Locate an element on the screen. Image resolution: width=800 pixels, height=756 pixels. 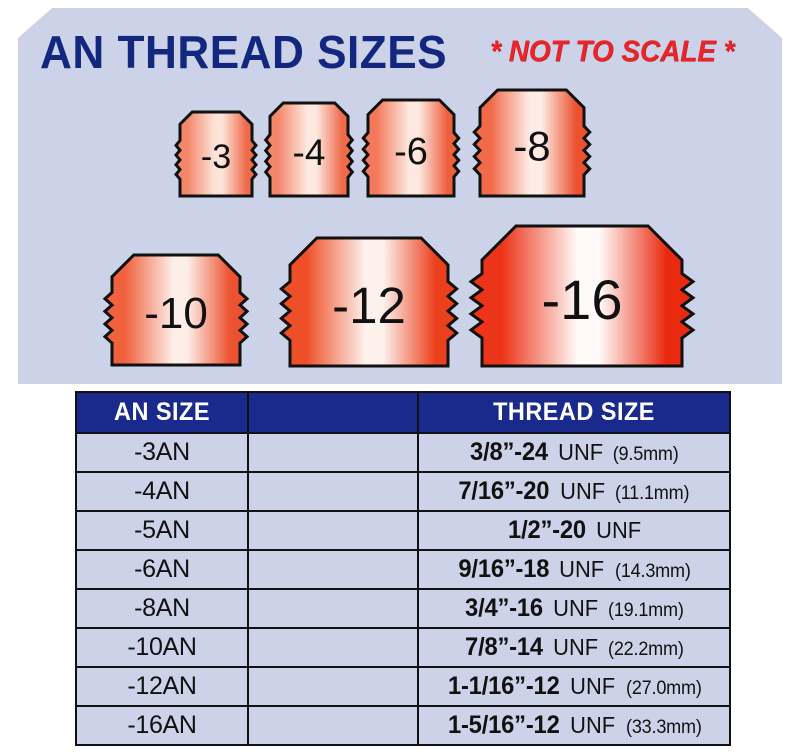
an-size-value: -4AN is located at coordinates (162, 491).